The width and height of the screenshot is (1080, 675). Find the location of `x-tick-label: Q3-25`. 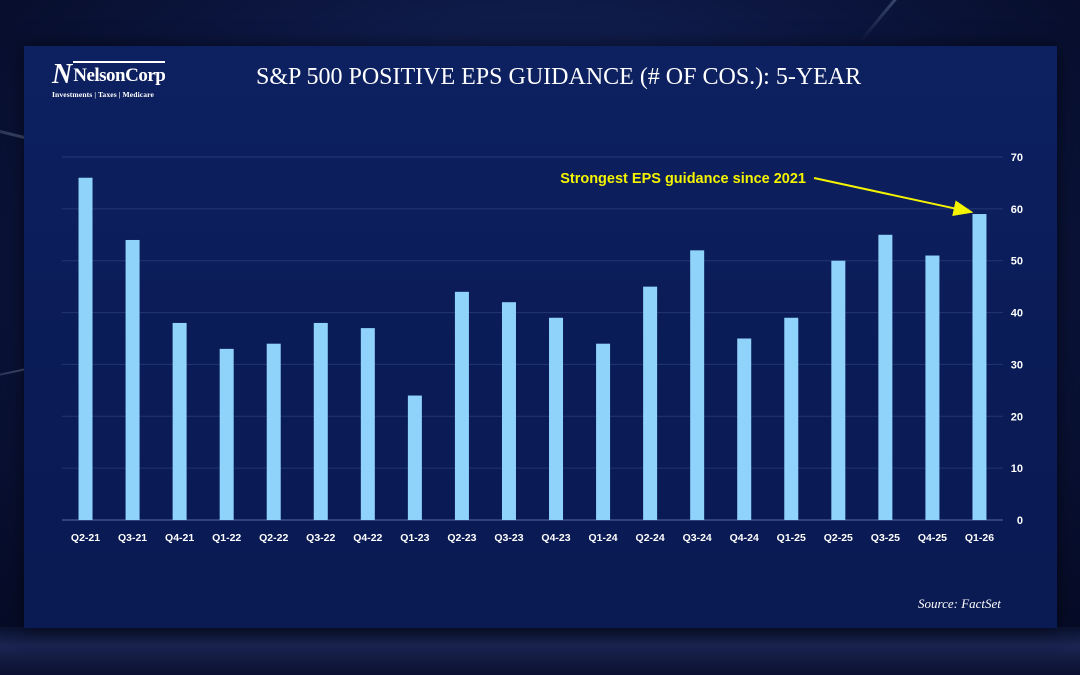

x-tick-label: Q3-25 is located at coordinates (885, 538).